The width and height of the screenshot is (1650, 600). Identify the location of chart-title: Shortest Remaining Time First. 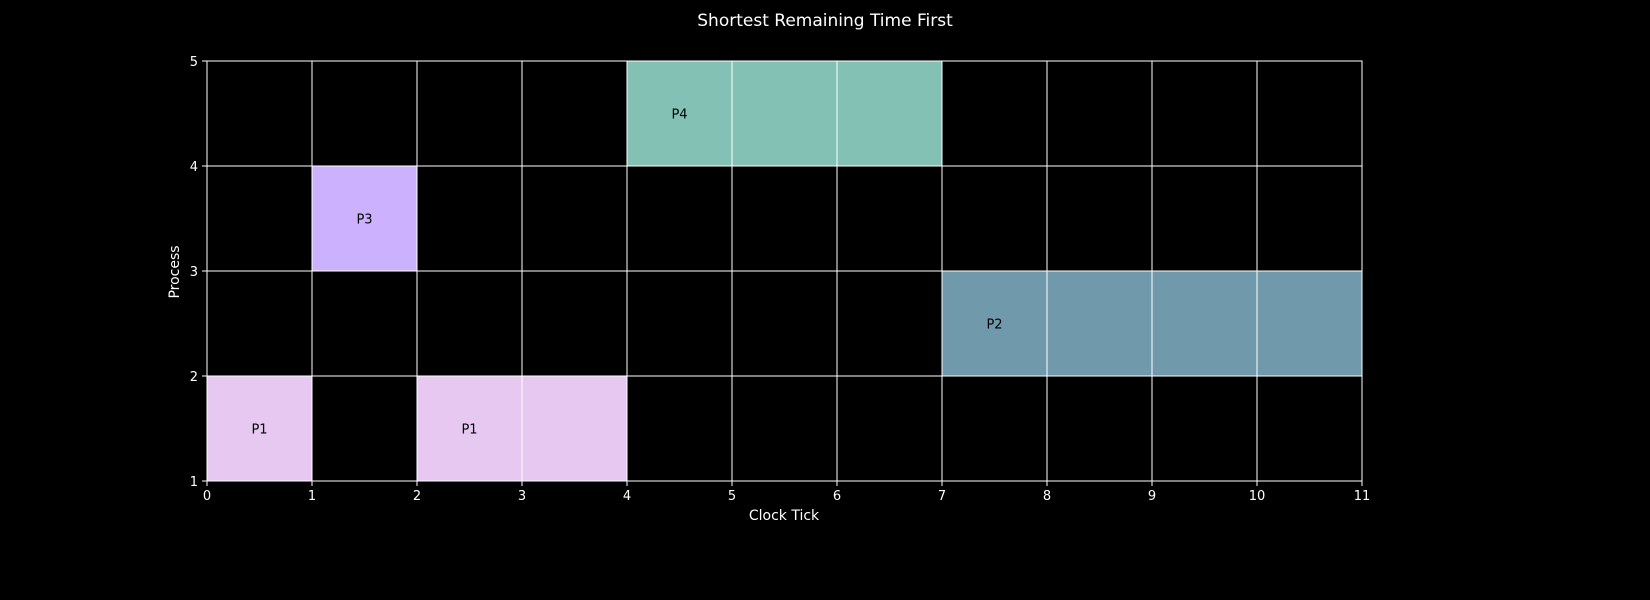
(825, 21).